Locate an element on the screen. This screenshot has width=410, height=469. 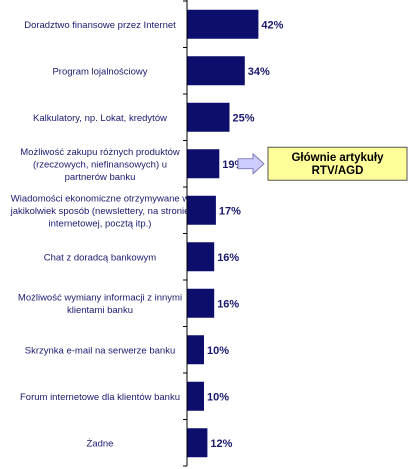
value-label-5: 16% is located at coordinates (228, 258).